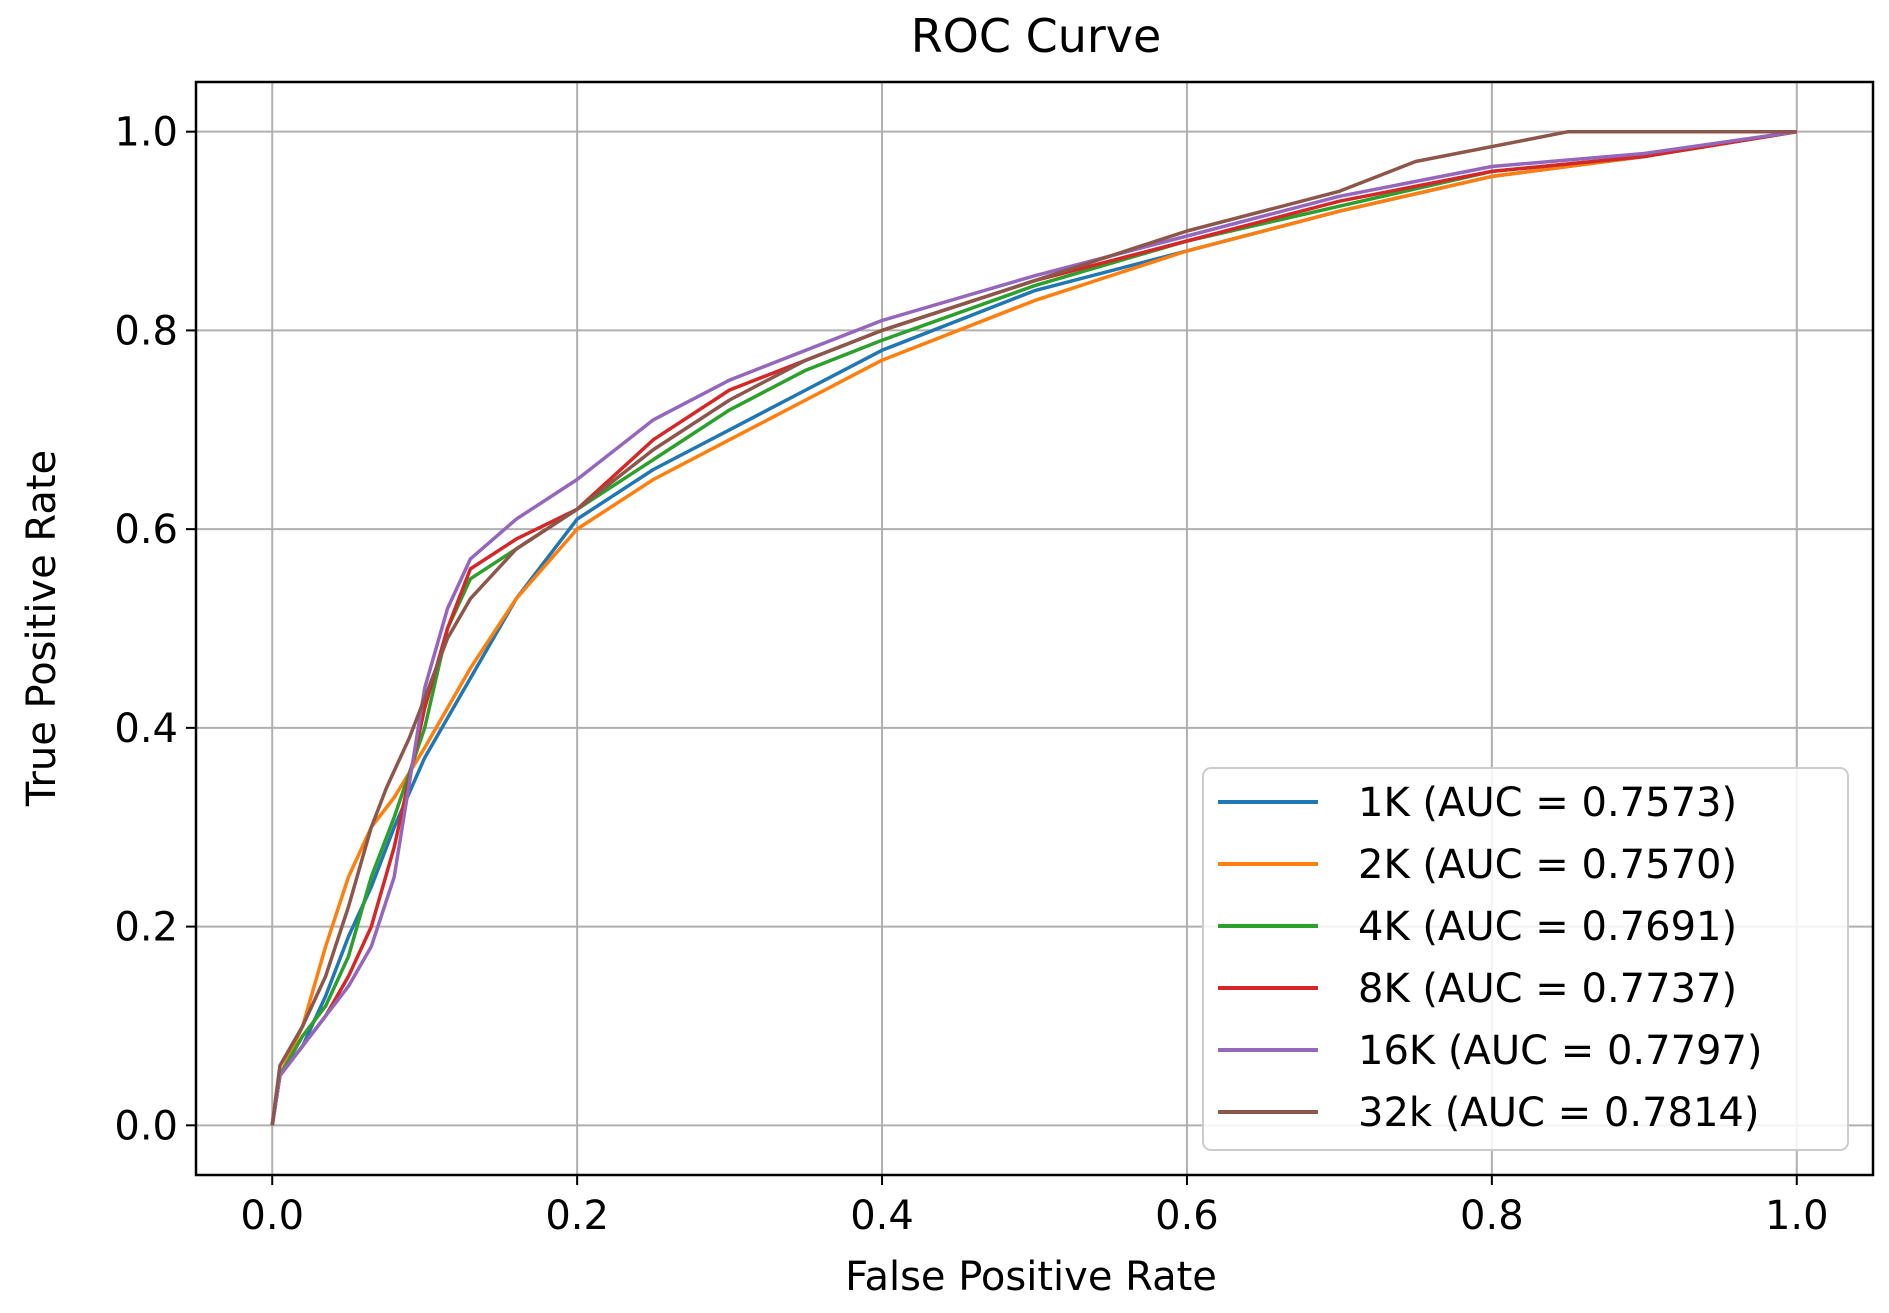 The height and width of the screenshot is (1313, 1889). I want to click on x-tick-label: 1.0, so click(1797, 1216).